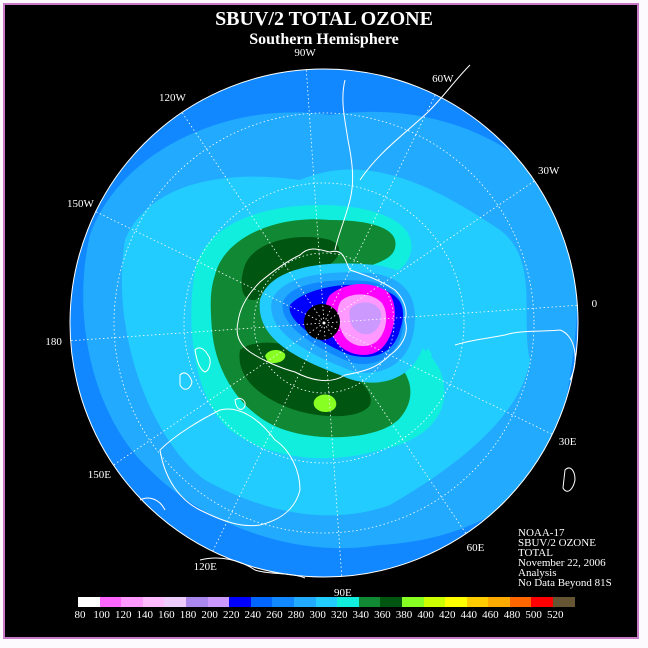 The image size is (648, 648). I want to click on colorbar-tick-label: 320, so click(339, 615).